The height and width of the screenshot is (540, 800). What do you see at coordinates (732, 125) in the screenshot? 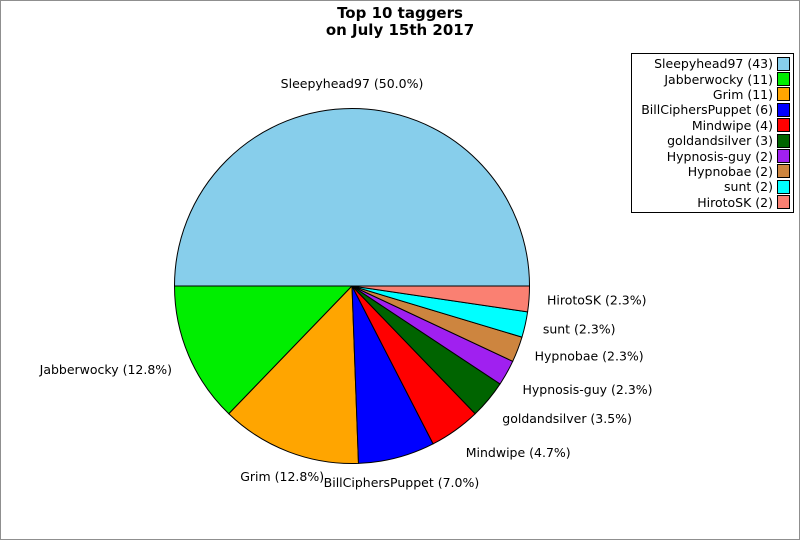
I see `legend-label: Mindwipe (4)` at bounding box center [732, 125].